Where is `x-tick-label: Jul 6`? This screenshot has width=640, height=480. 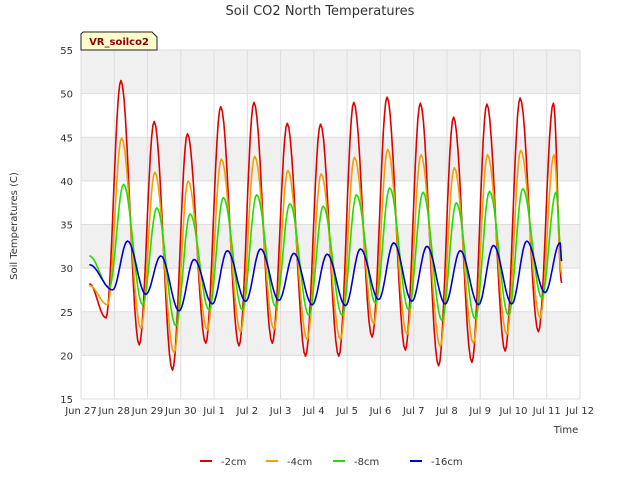 x-tick-label: Jul 6 is located at coordinates (380, 411).